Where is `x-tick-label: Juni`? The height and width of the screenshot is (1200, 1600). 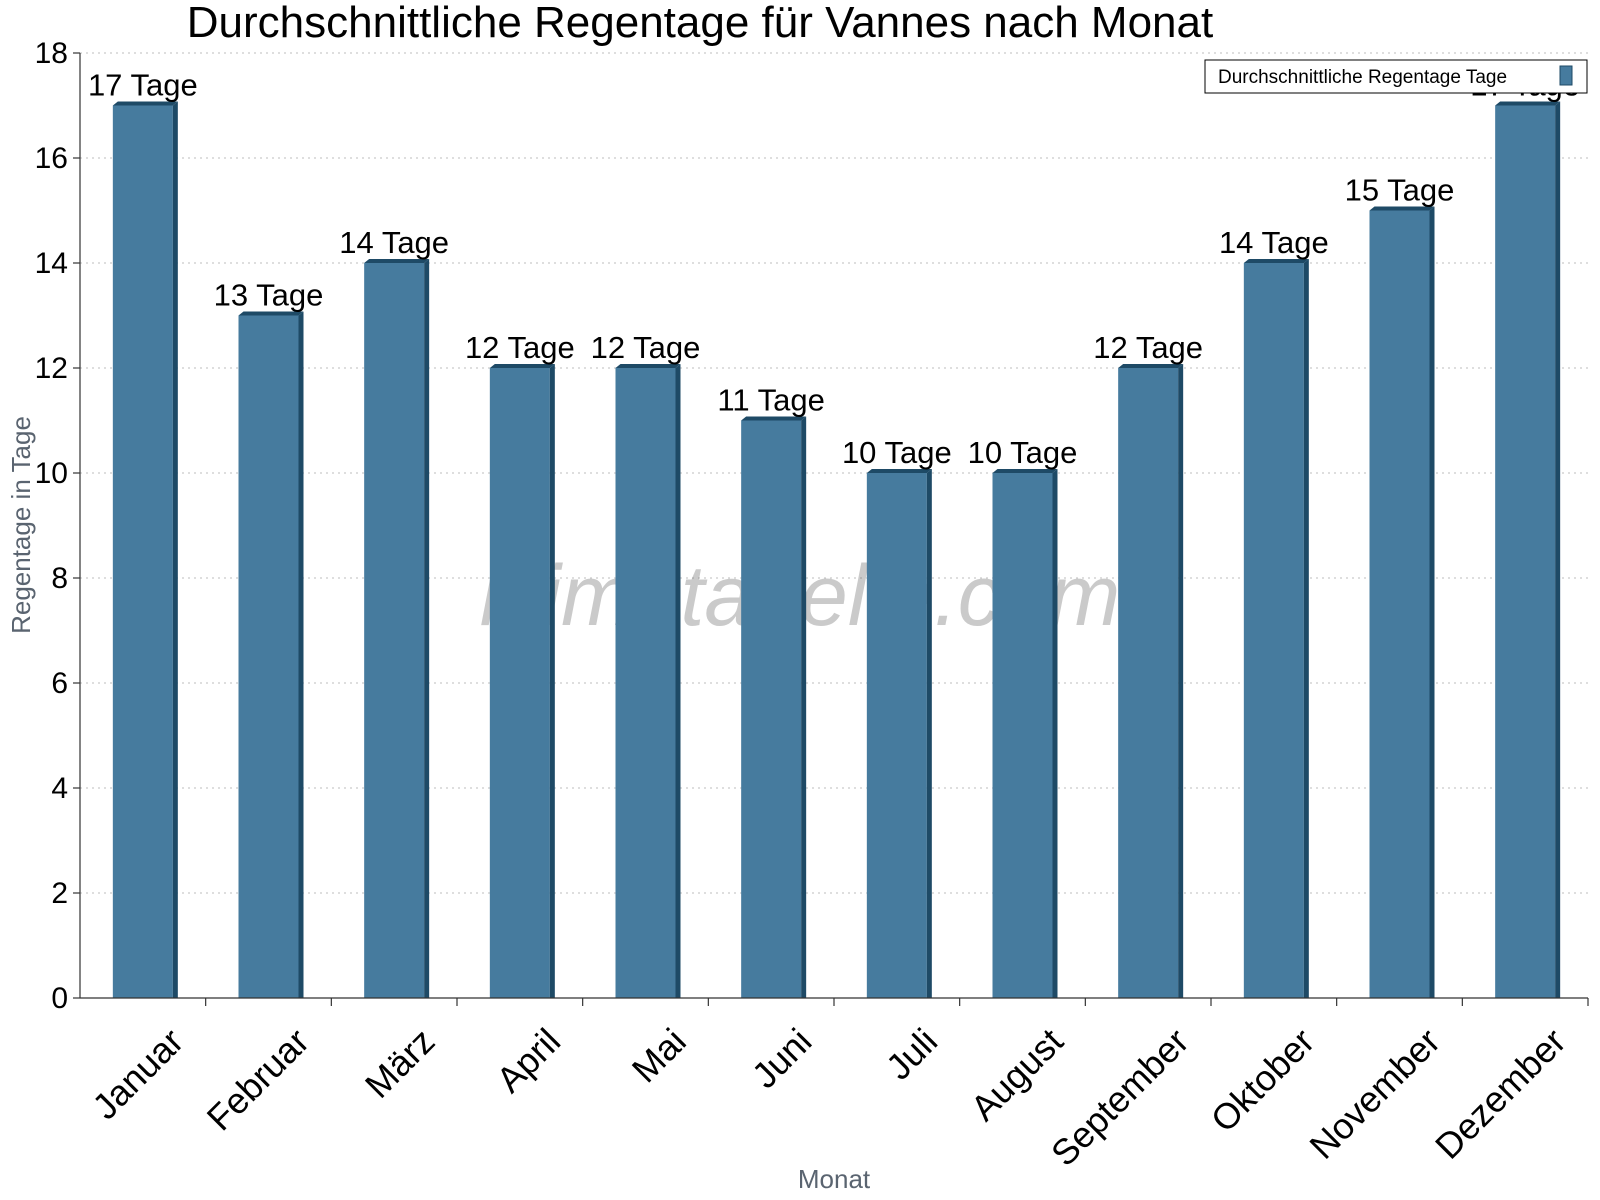
x-tick-label: Juni is located at coordinates (782, 1058).